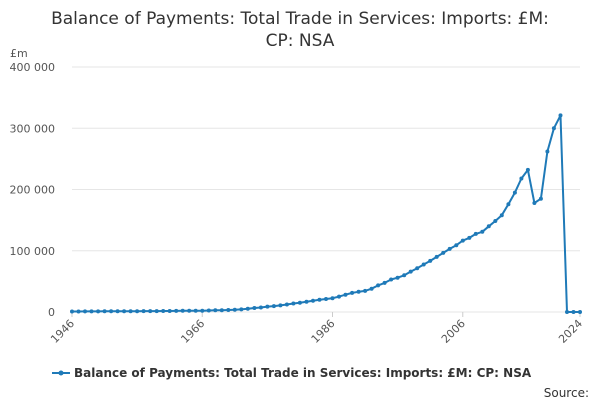 The image size is (600, 400). Describe the element at coordinates (19, 53) in the screenshot. I see `y-axis-unit-label: £m` at that location.